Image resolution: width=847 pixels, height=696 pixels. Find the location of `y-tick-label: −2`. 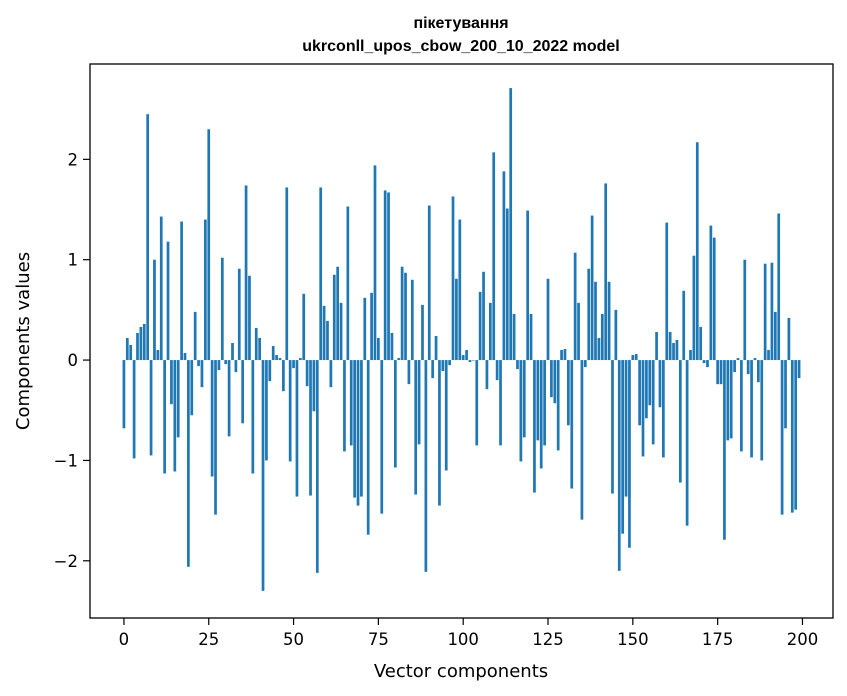

y-tick-label: −2 is located at coordinates (66, 561).